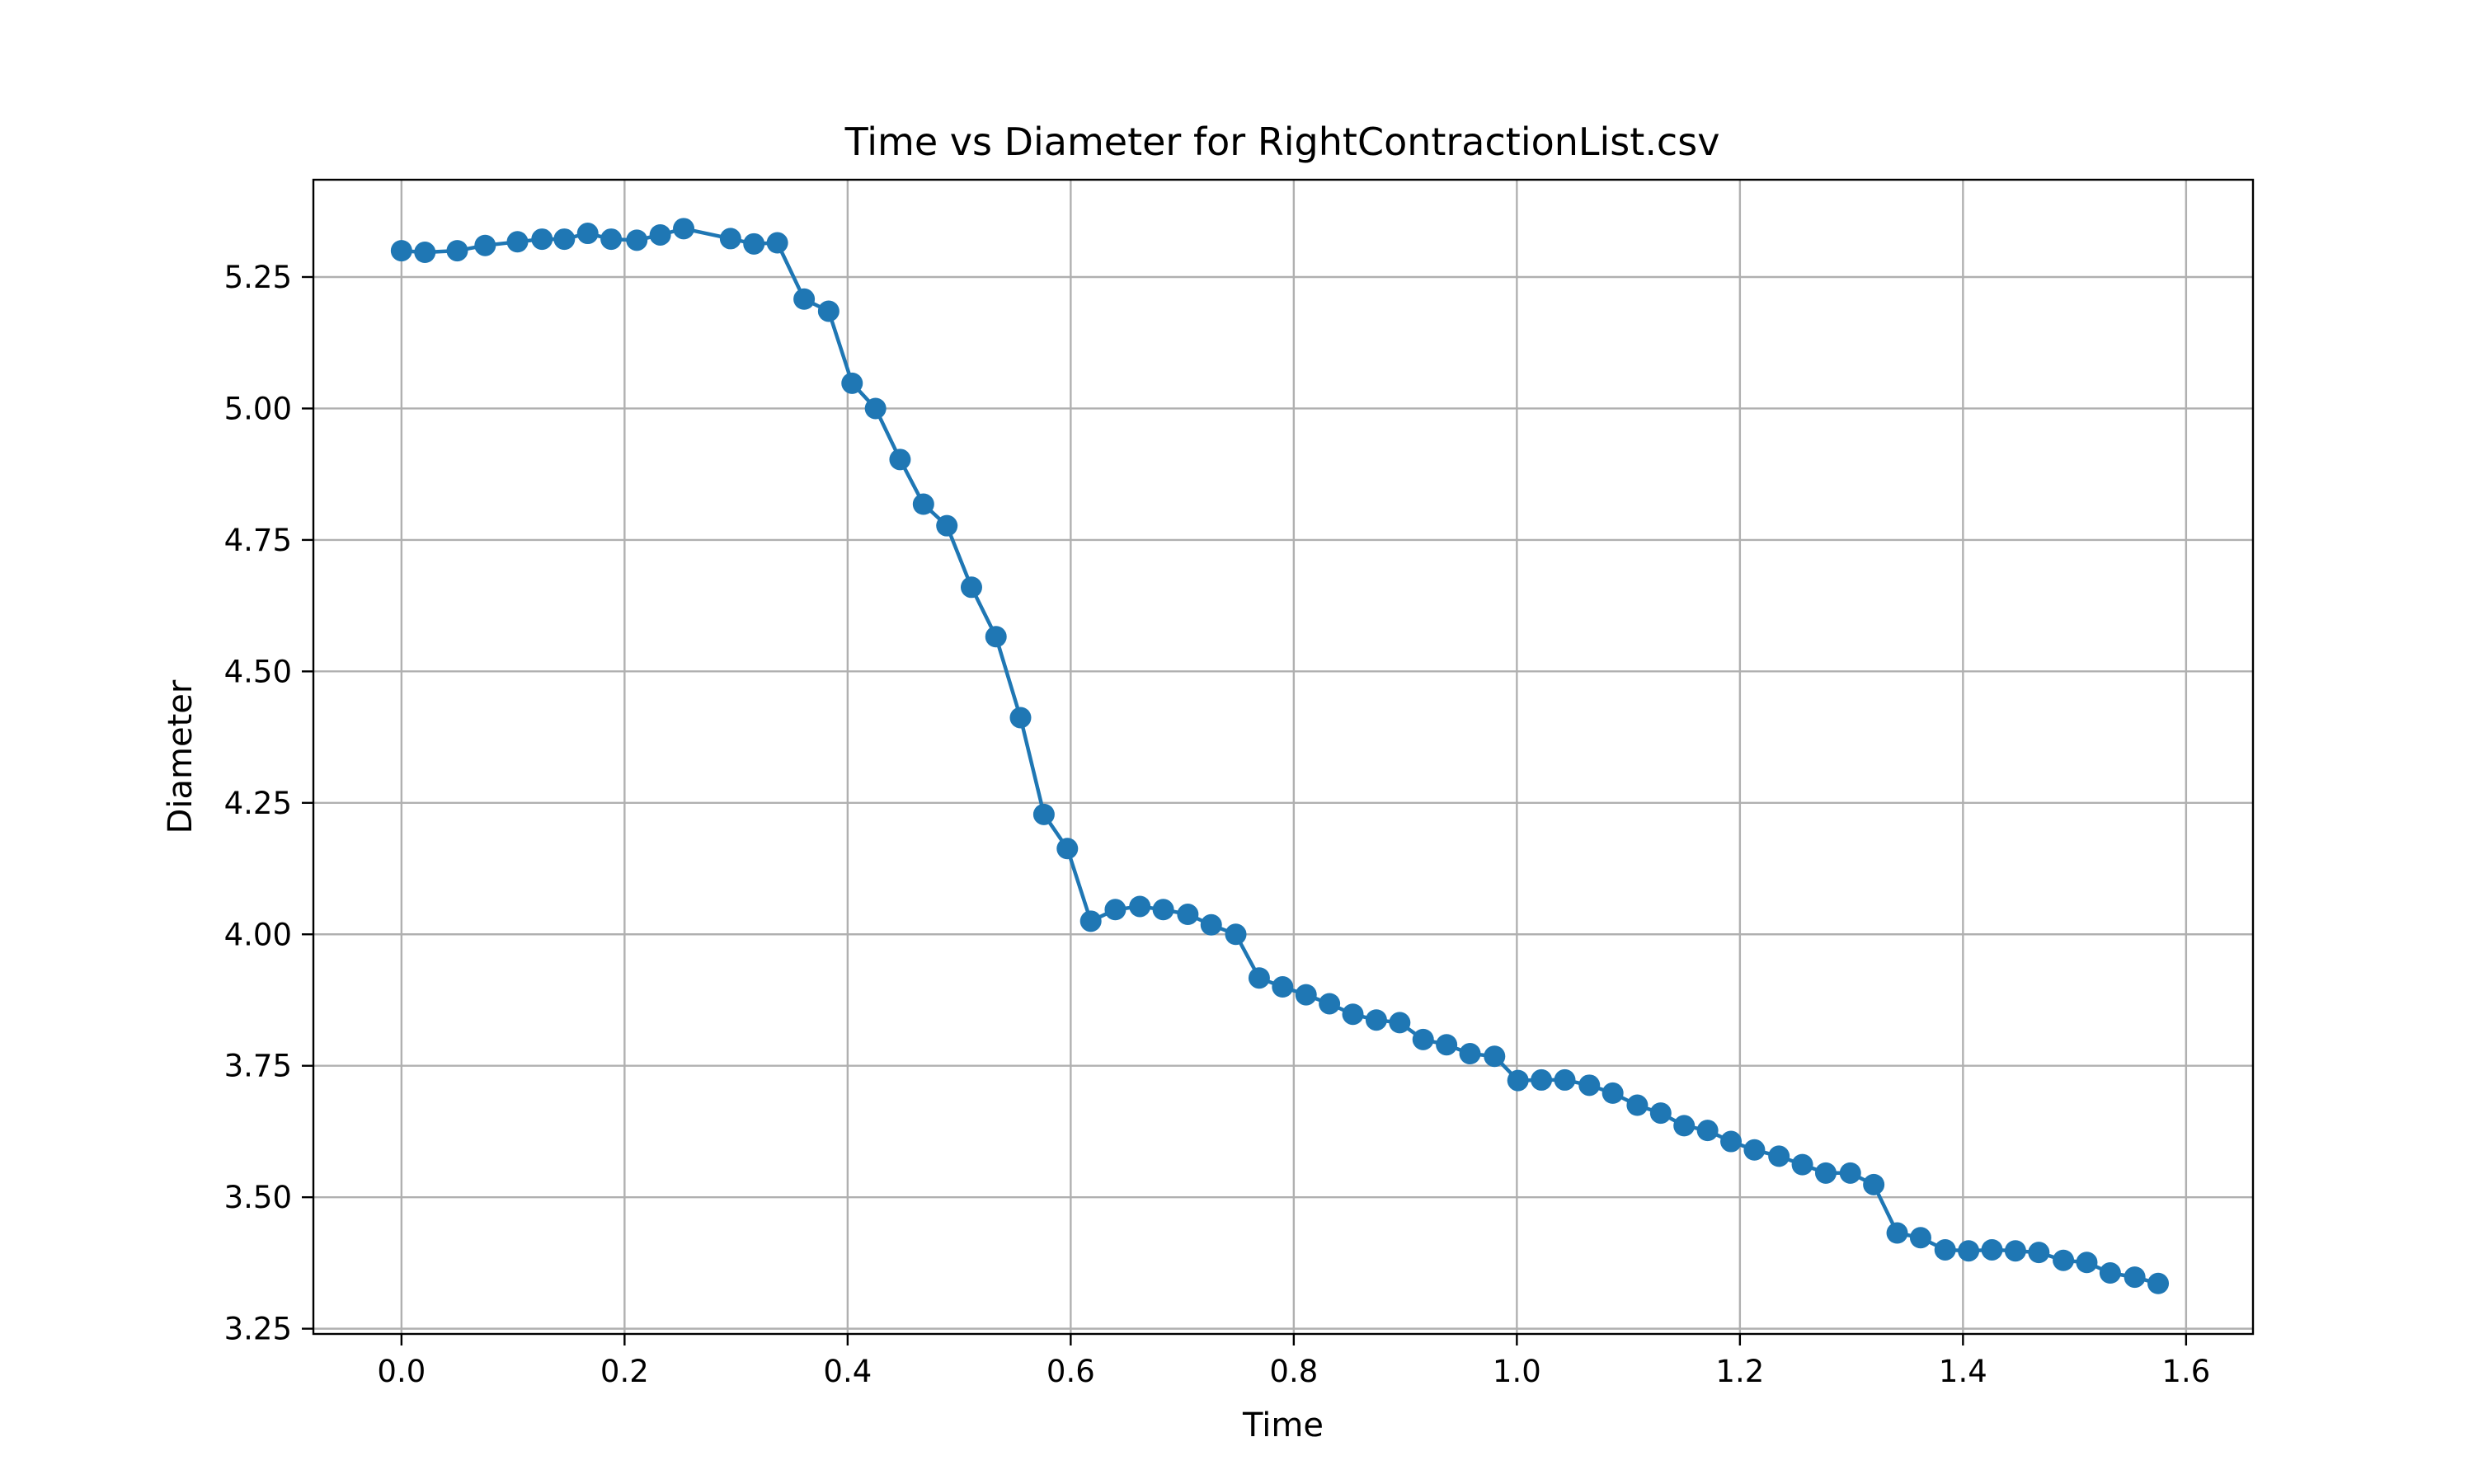 Image resolution: width=2474 pixels, height=1484 pixels. What do you see at coordinates (1283, 1425) in the screenshot?
I see `x-axis-label: Time` at bounding box center [1283, 1425].